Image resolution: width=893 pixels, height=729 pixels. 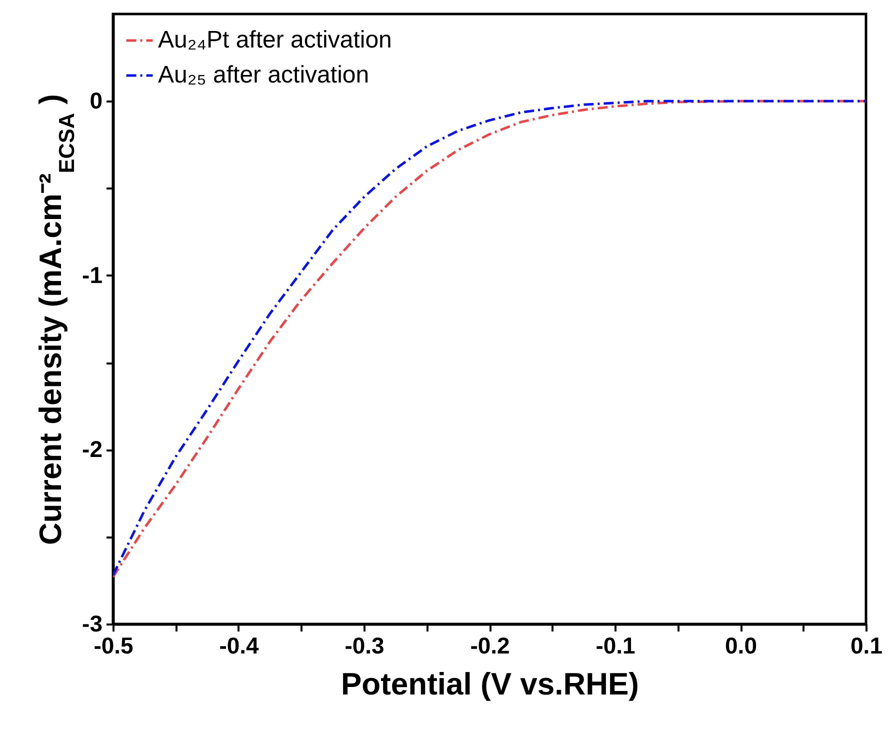 I want to click on legend-label: Au₂₄Pt after activation, so click(x=275, y=40).